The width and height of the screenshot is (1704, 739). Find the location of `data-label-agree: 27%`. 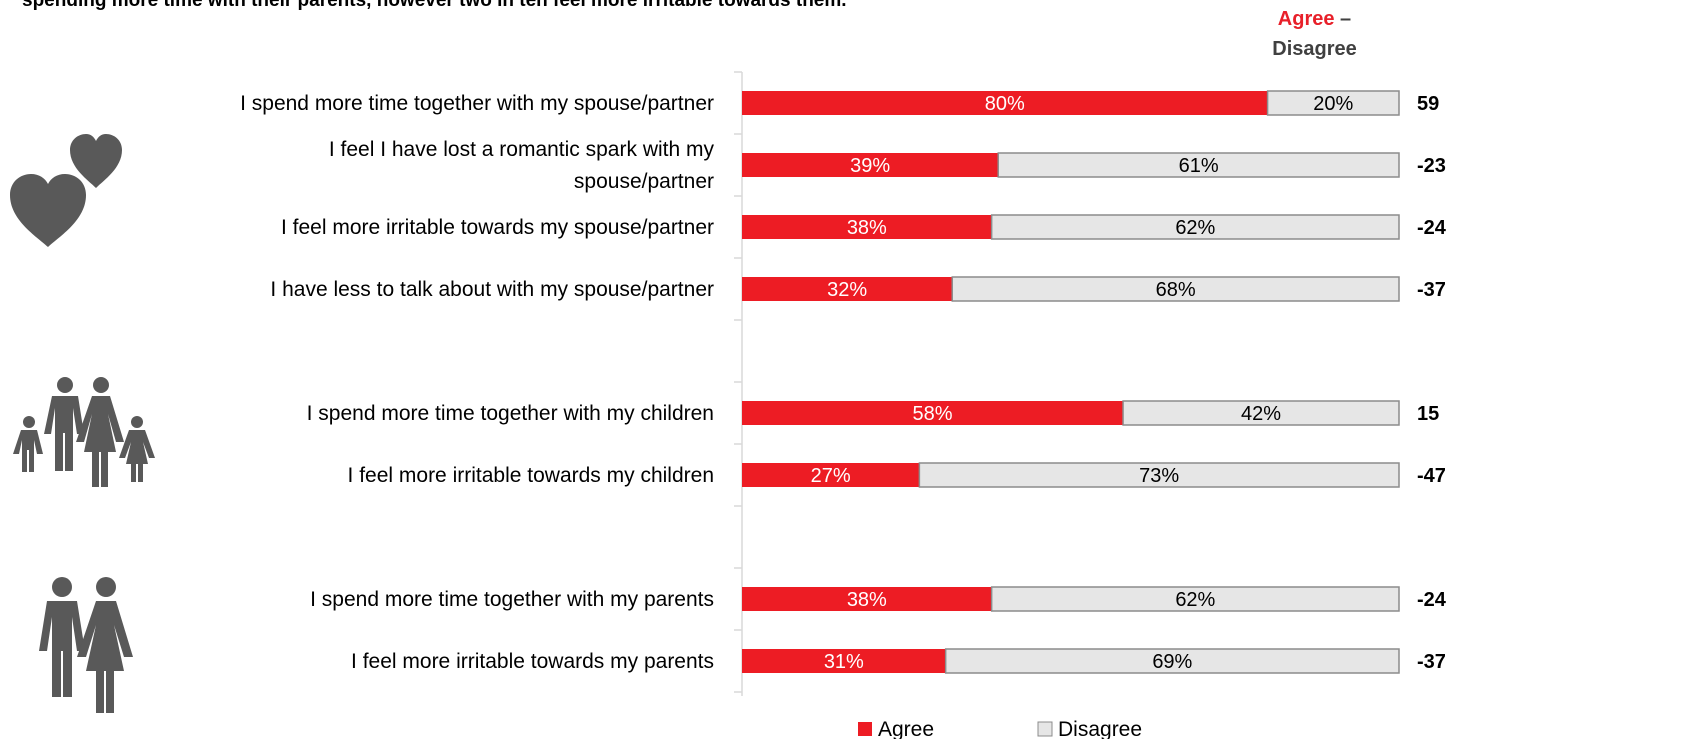

data-label-agree: 27% is located at coordinates (831, 476).